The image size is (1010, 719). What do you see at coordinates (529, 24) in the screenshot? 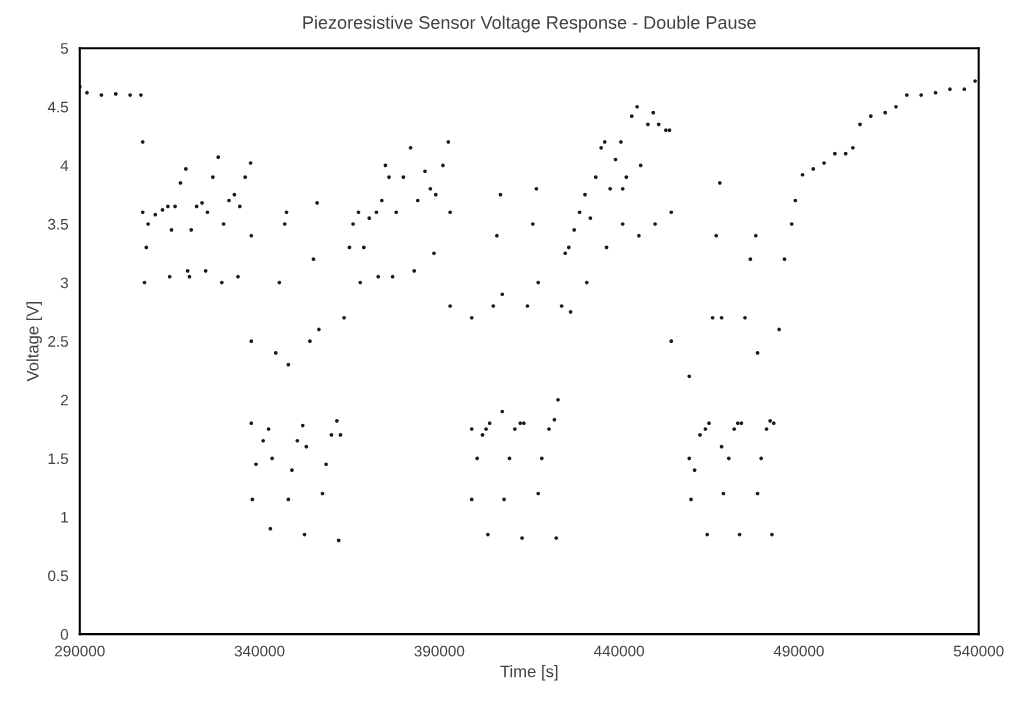
I see `chart-title: Piezoresistive Sensor Voltage Response - Double Pause` at bounding box center [529, 24].